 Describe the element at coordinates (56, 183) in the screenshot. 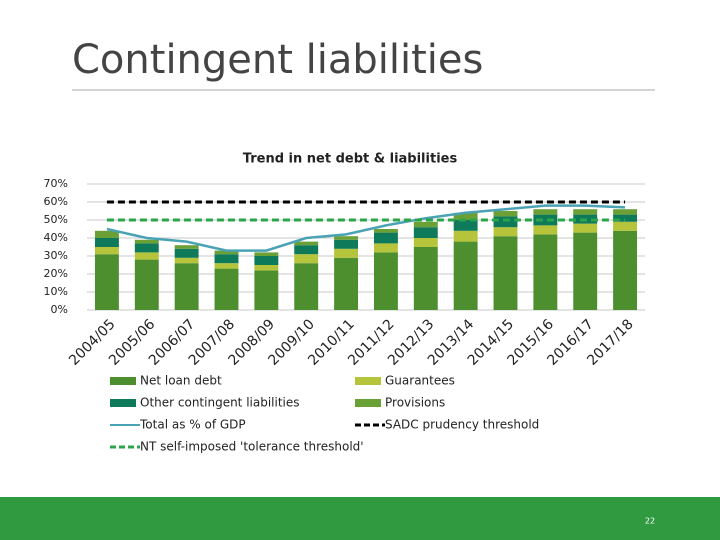

I see `y-tick-label: 70%` at that location.